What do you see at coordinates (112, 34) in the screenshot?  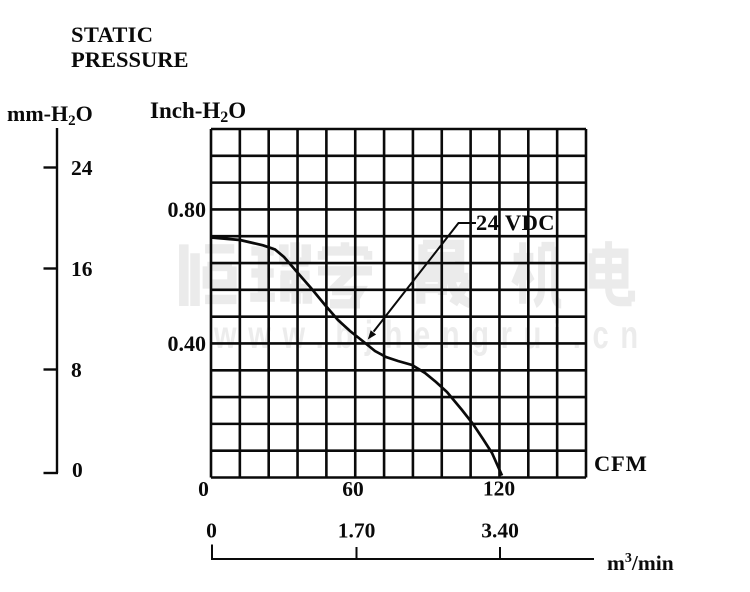 I see `svg-text: STATIC` at bounding box center [112, 34].